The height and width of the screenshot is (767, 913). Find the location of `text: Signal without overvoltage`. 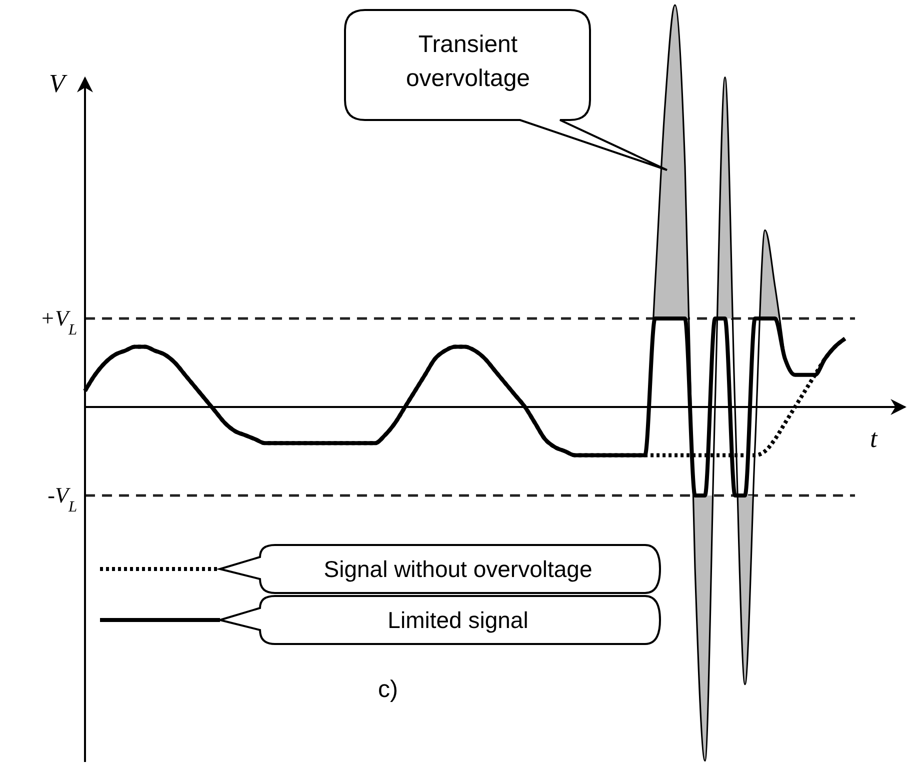

text: Signal without overvoltage is located at coordinates (458, 569).